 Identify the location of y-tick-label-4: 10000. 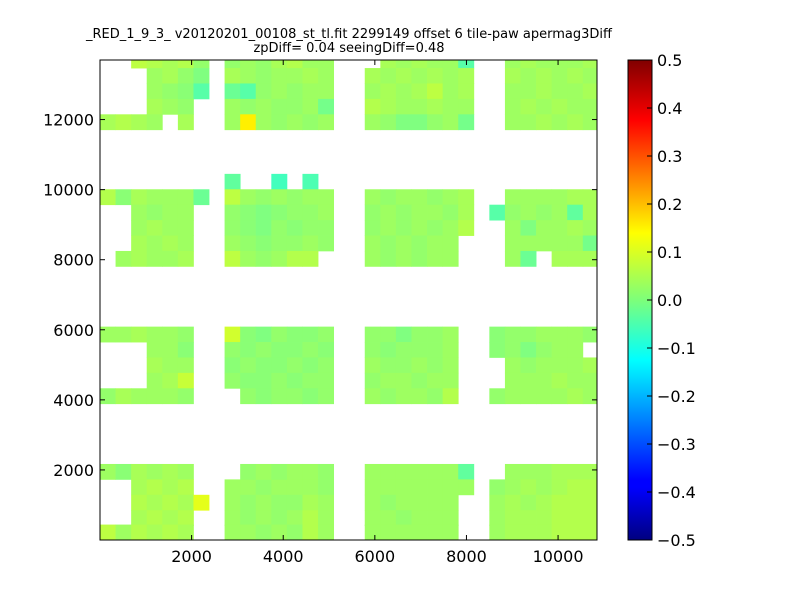
(68, 190).